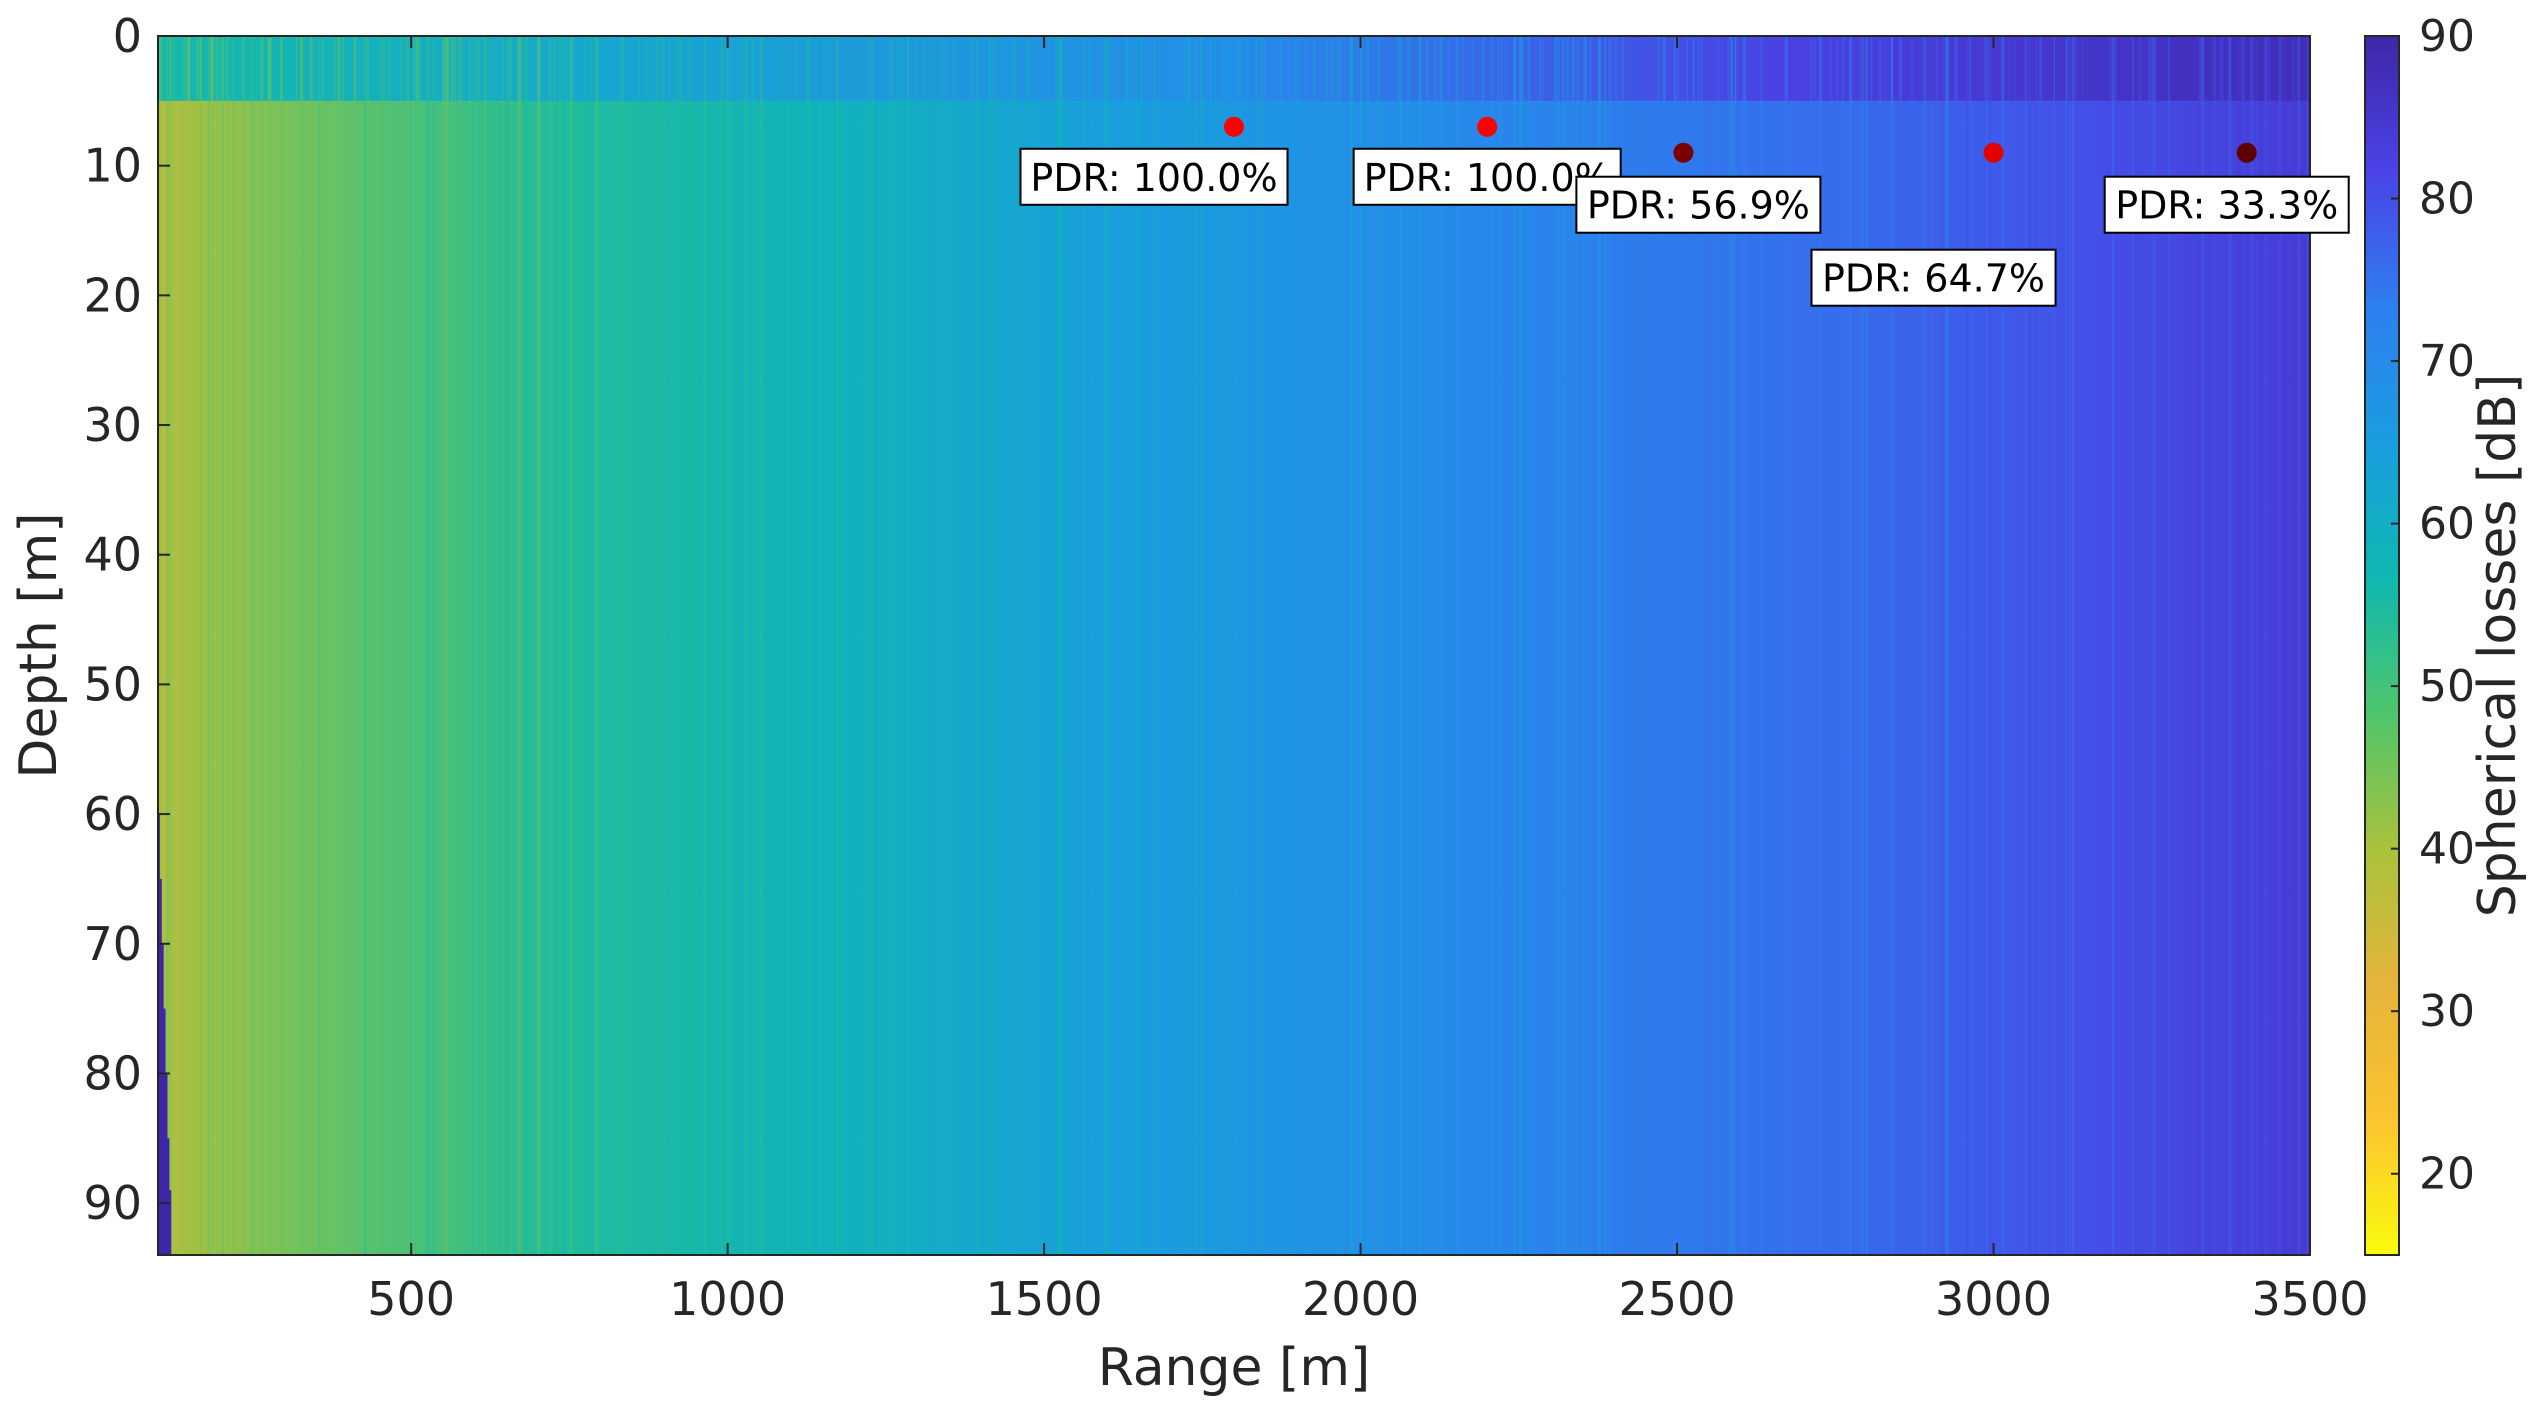  What do you see at coordinates (2447, 36) in the screenshot?
I see `colorbar-tick-label: 90` at bounding box center [2447, 36].